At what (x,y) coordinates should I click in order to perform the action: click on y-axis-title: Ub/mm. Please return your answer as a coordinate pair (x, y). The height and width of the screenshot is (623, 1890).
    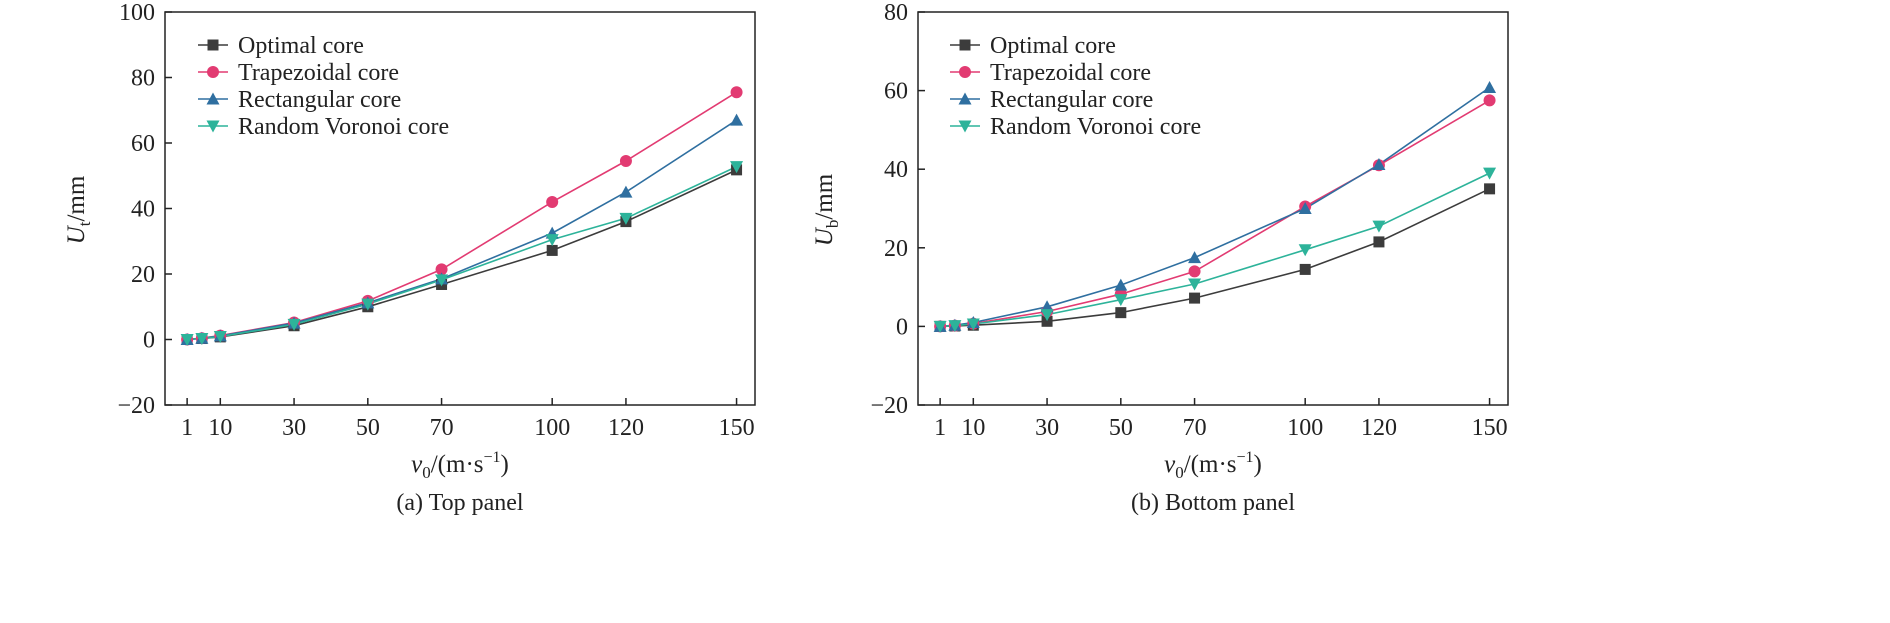
    Looking at the image, I should click on (826, 209).